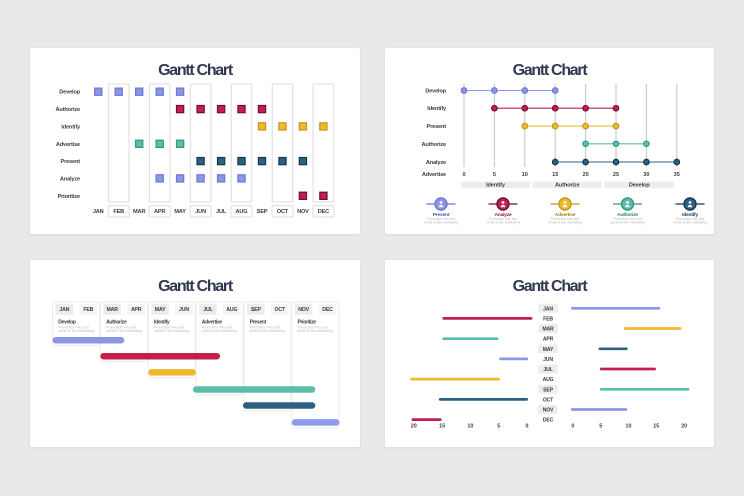 Image resolution: width=744 pixels, height=496 pixels. What do you see at coordinates (646, 175) in the screenshot?
I see `svg-text: 30` at bounding box center [646, 175].